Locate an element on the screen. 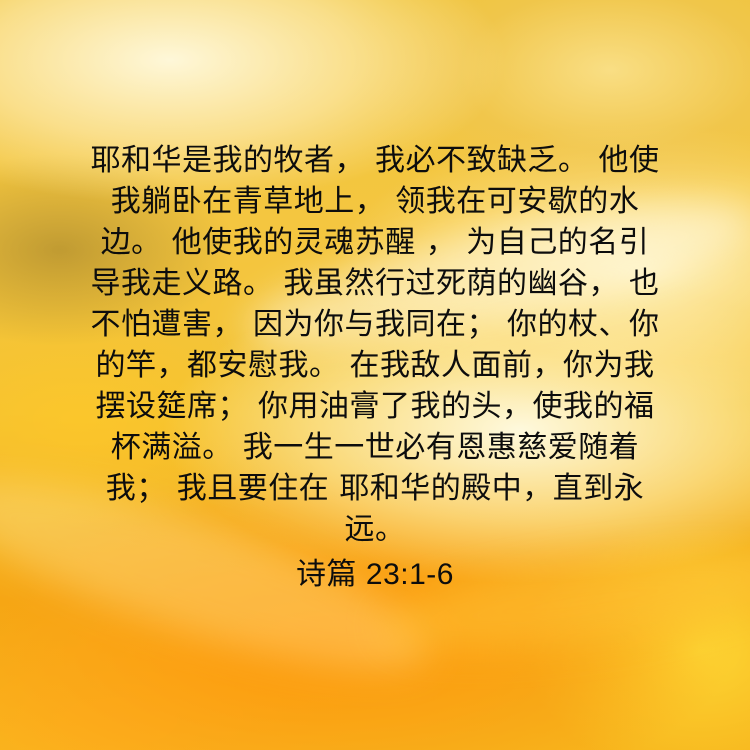 The image size is (750, 750). verse-reference: 诗篇 23:1-6 is located at coordinates (375, 574).